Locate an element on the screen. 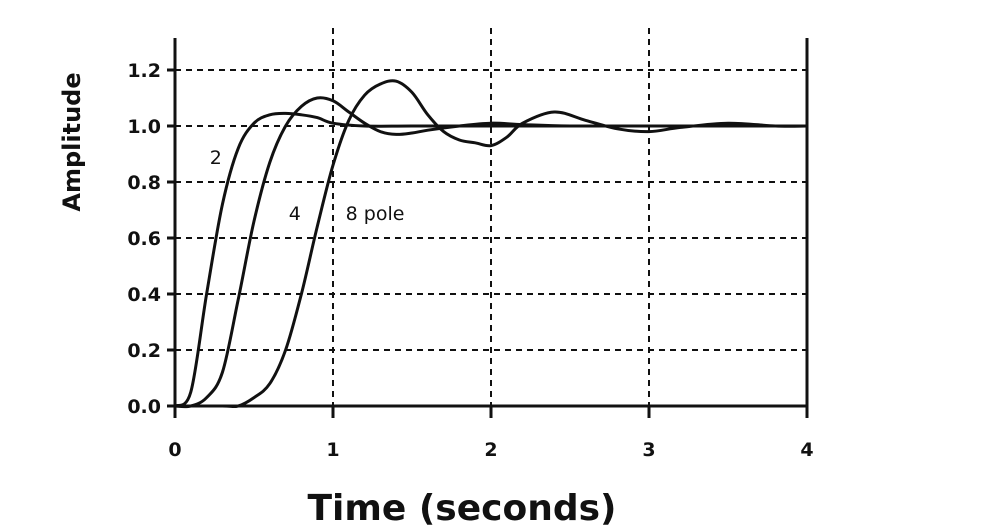 The width and height of the screenshot is (993, 531). x-axis-label: Time (seconds) is located at coordinates (461, 508).